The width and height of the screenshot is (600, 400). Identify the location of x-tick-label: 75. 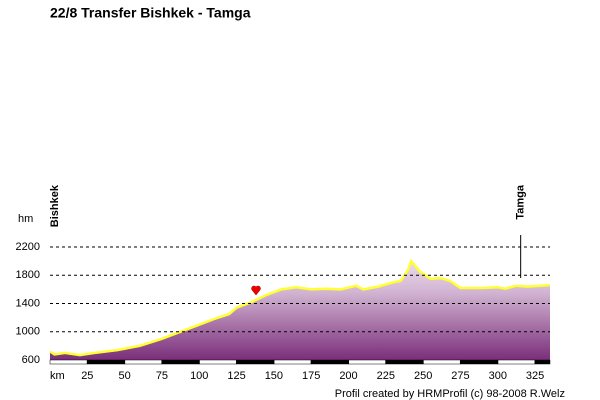
(162, 376).